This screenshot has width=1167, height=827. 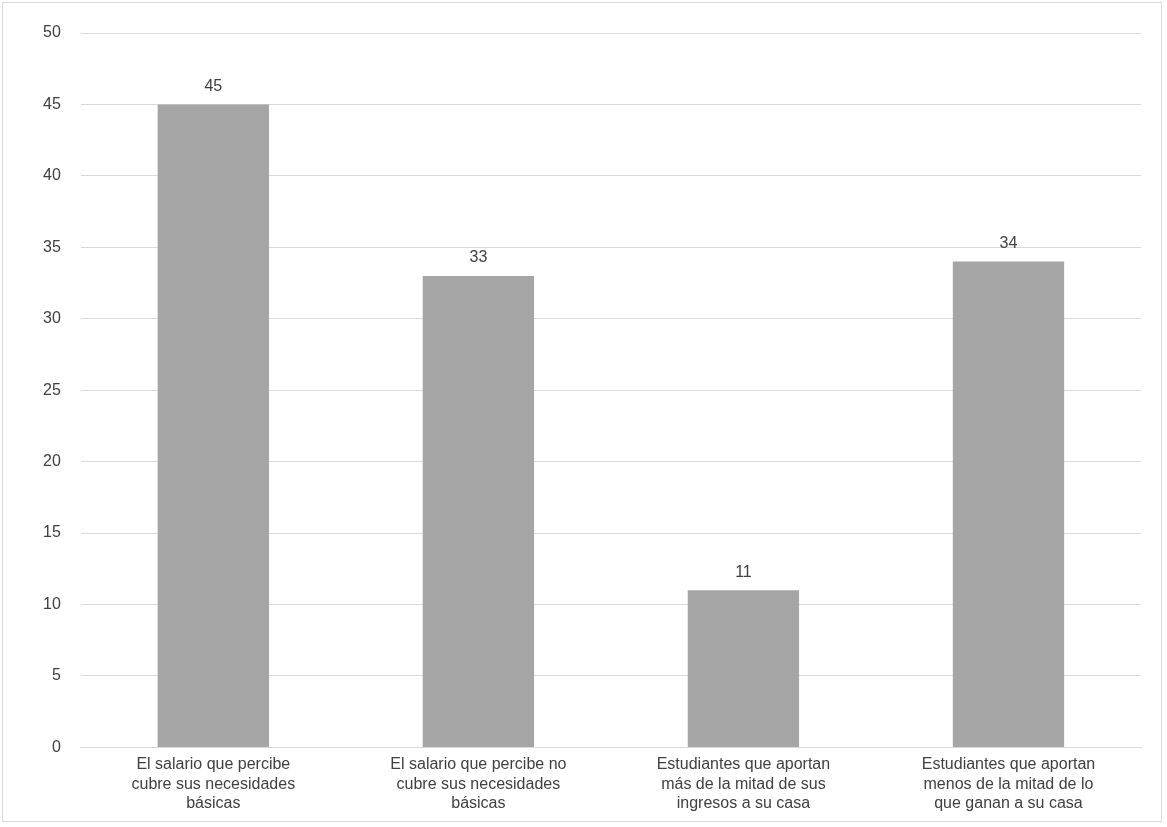 I want to click on y-tick-label: 40, so click(x=52, y=175).